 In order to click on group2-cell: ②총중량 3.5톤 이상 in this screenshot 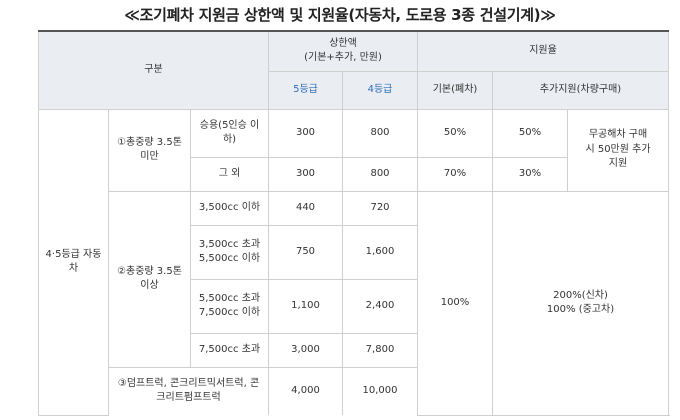, I will do `click(149, 279)`.